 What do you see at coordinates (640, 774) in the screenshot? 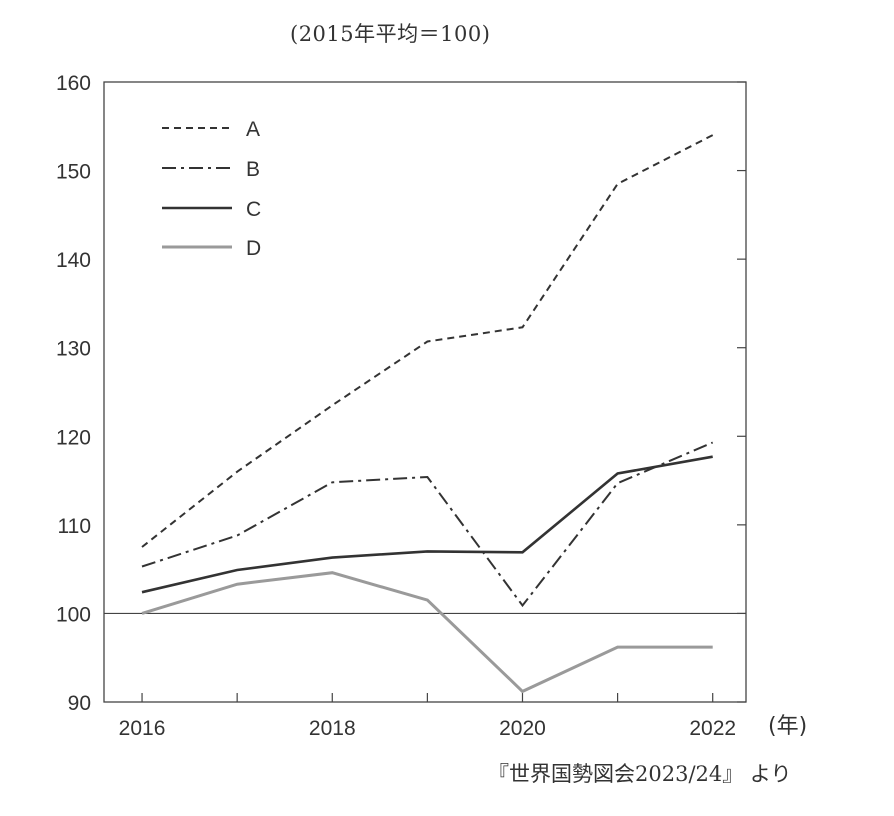
I see `source-note: 『世界国勢図会2023/24』 より` at bounding box center [640, 774].